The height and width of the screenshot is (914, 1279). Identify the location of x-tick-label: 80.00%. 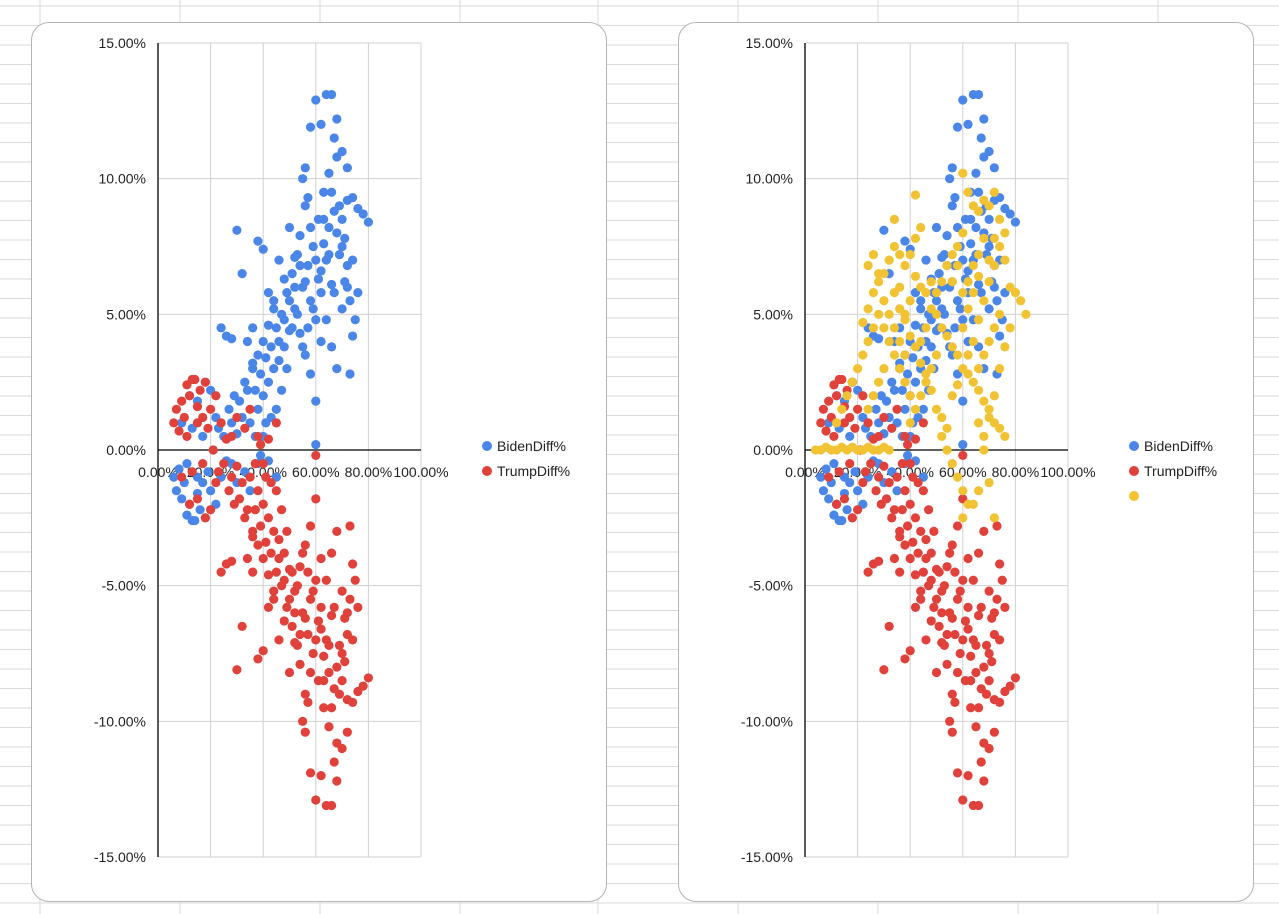
(1015, 472).